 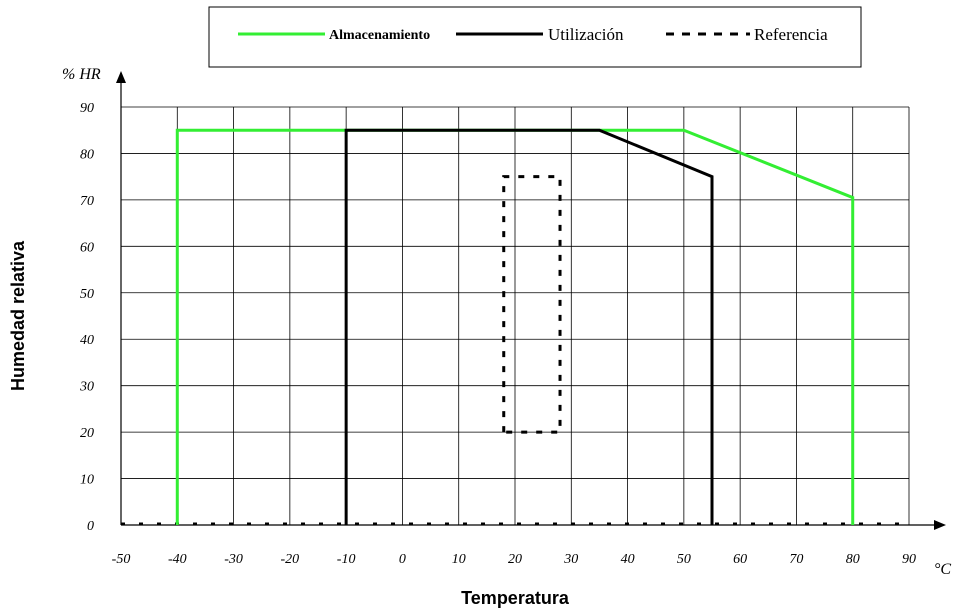 What do you see at coordinates (87, 480) in the screenshot?
I see `y-tick-label: 10` at bounding box center [87, 480].